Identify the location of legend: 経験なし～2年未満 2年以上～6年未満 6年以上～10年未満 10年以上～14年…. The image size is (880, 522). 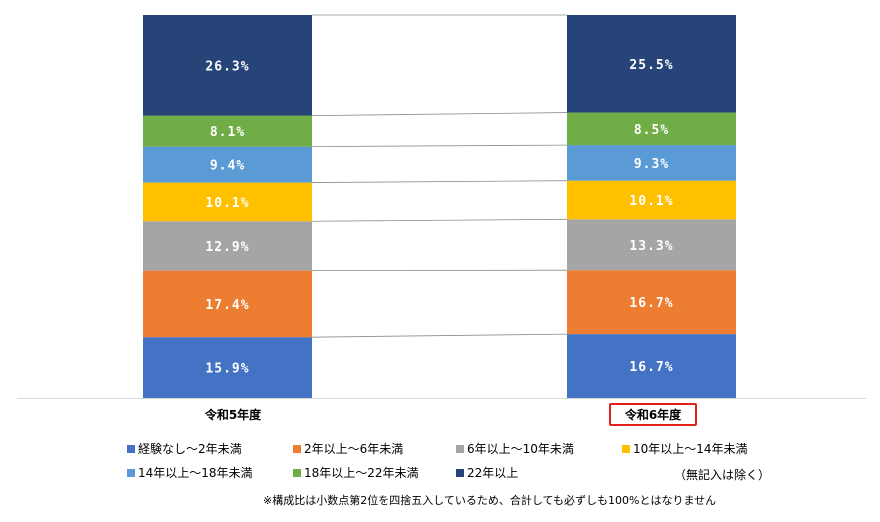
(440, 465).